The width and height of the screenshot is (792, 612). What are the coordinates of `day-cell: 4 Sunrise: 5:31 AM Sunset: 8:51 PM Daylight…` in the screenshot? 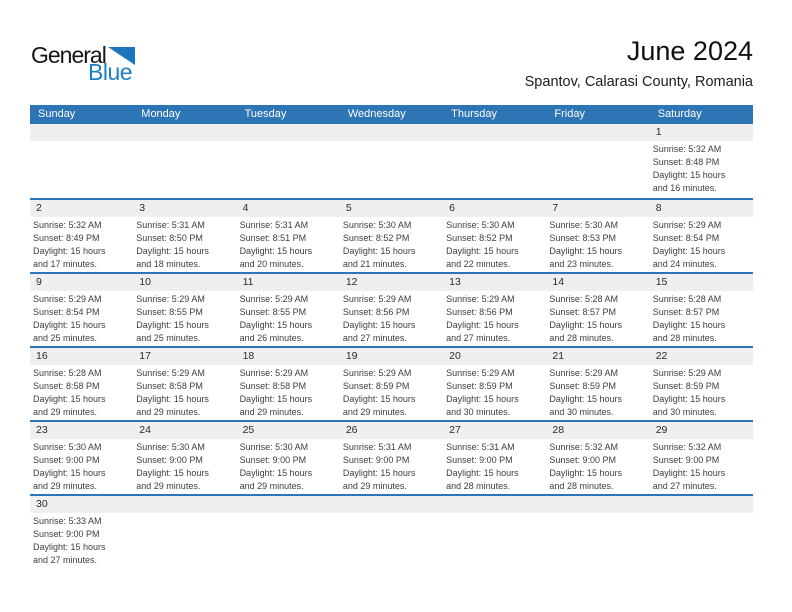 It's located at (288, 236).